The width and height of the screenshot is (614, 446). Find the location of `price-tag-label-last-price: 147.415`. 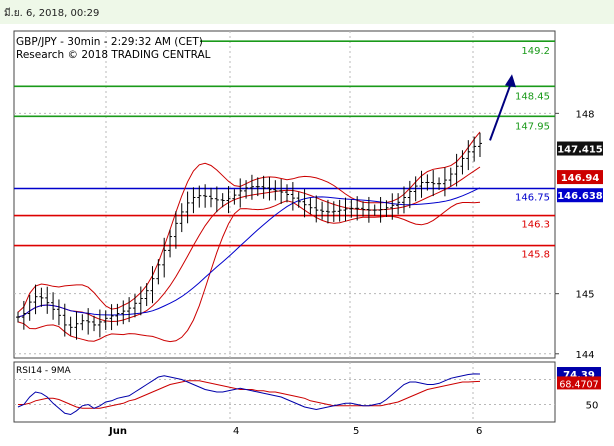

price-tag-label-last-price: 147.415 is located at coordinates (580, 150).